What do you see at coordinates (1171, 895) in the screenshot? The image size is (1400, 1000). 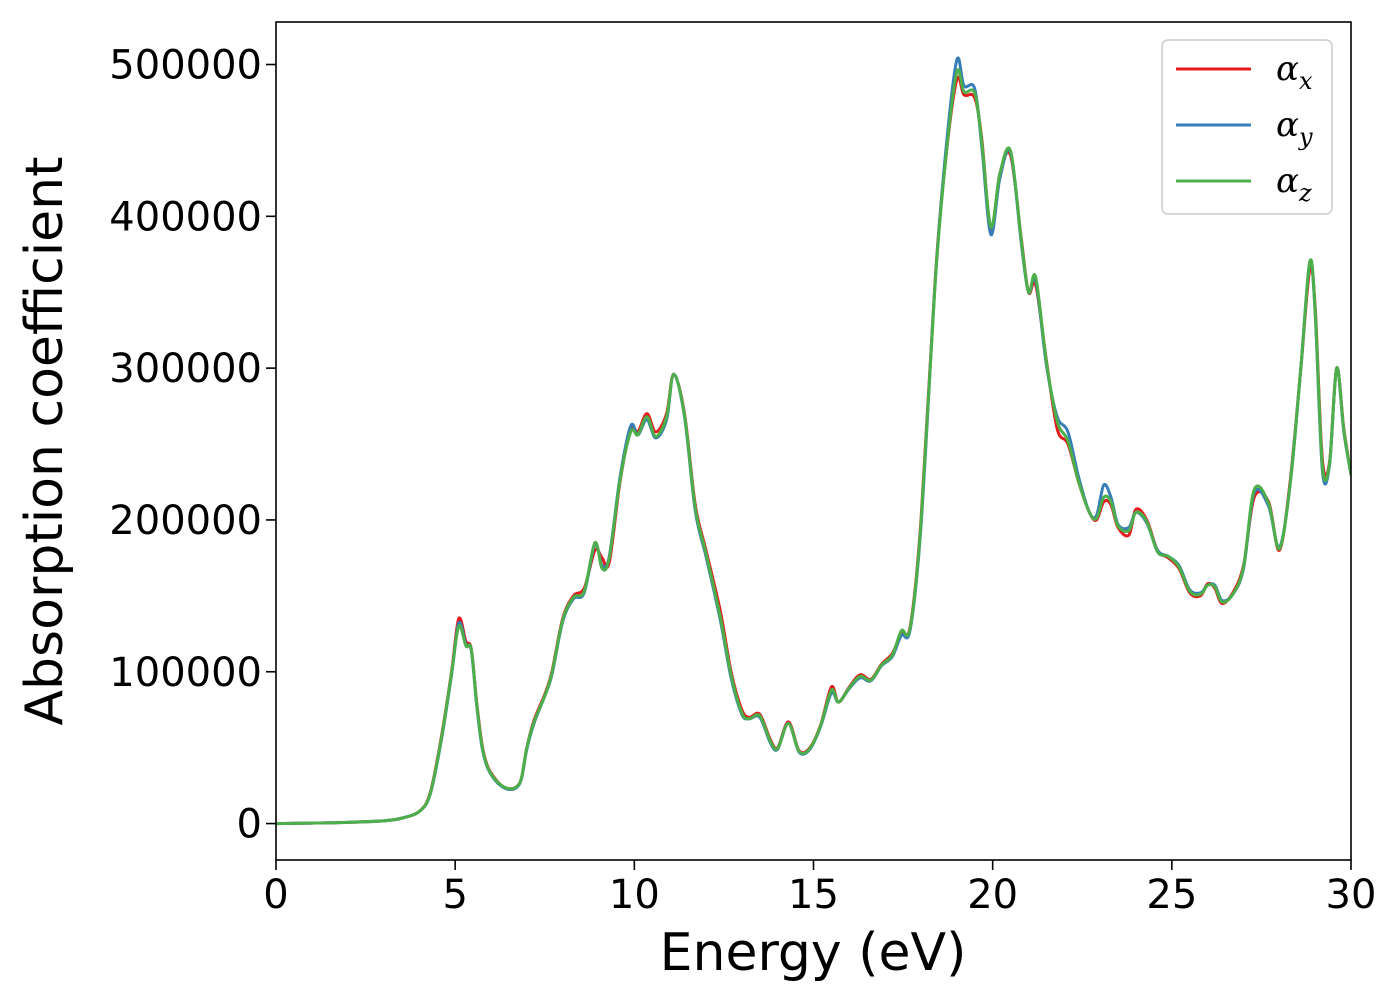 I see `x-tick-label: 25` at bounding box center [1171, 895].